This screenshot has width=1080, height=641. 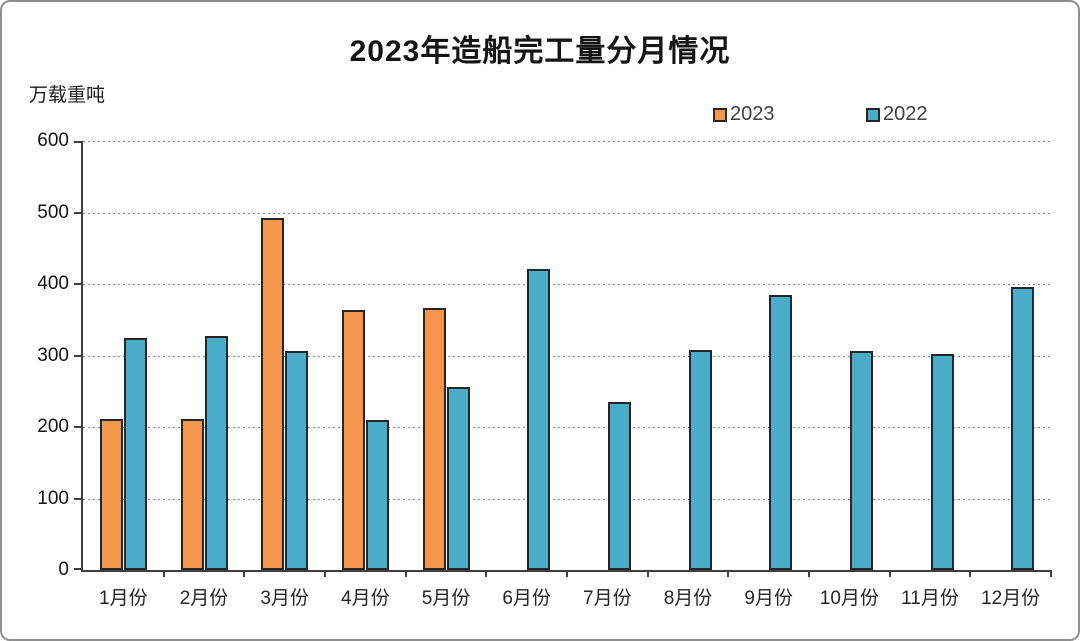 I want to click on legend-label-2023: 2023, so click(x=752, y=114).